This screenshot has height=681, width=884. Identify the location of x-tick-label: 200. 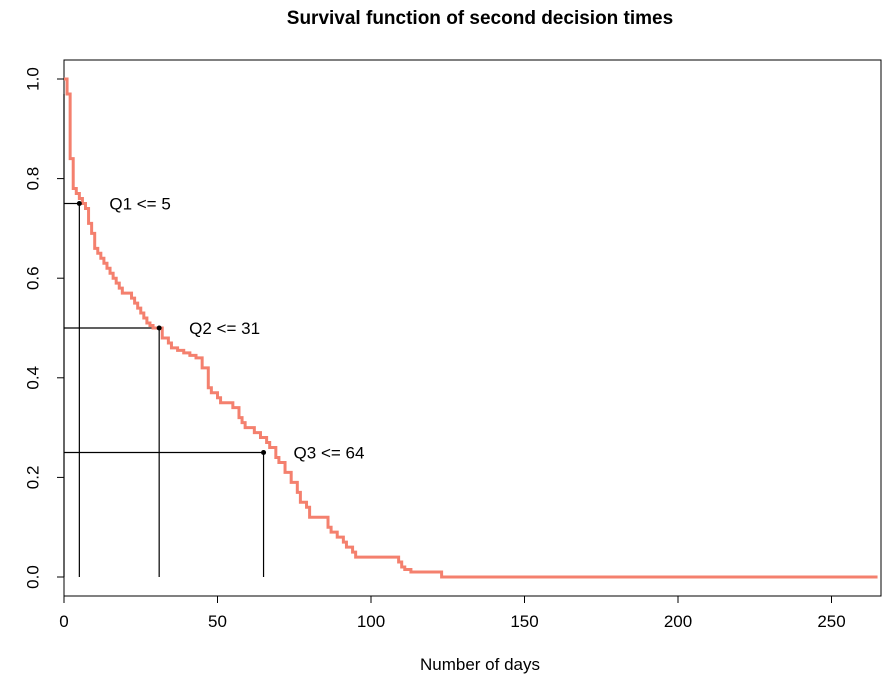
(678, 621).